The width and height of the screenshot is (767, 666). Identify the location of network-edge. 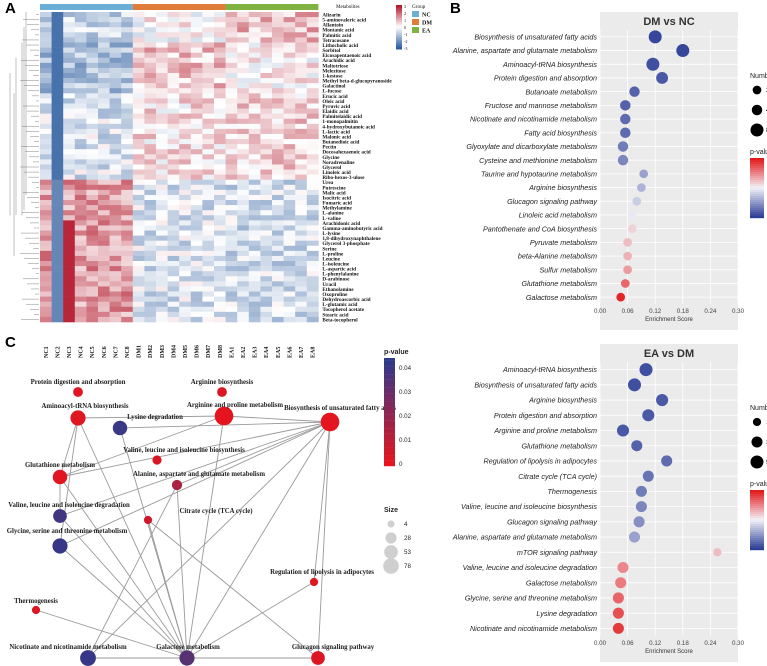
(69, 447).